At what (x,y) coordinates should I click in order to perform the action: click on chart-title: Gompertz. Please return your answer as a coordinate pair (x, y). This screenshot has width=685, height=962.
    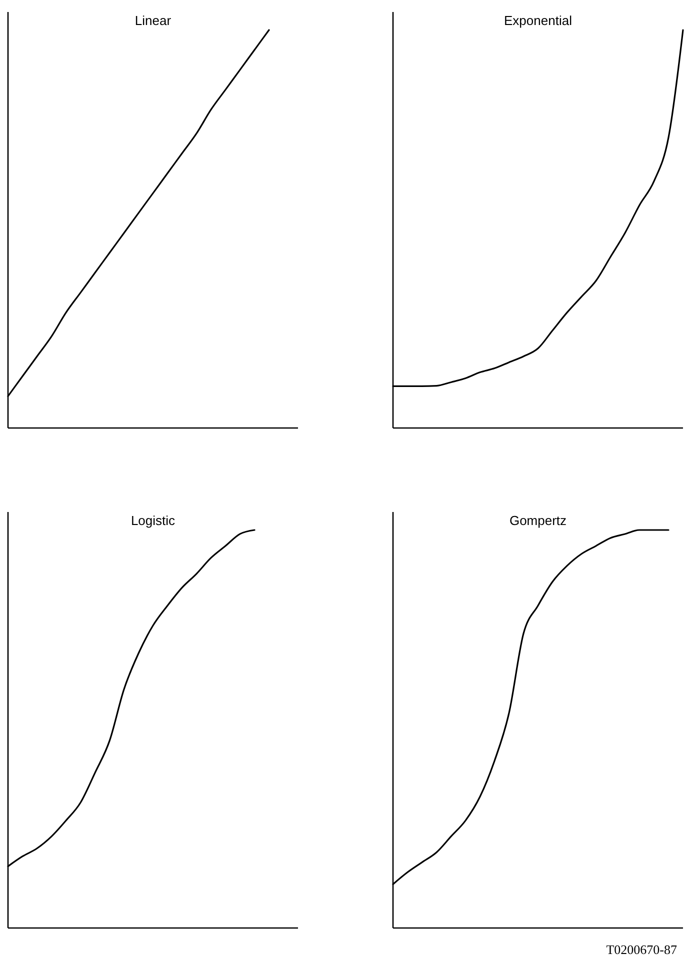
    Looking at the image, I should click on (538, 520).